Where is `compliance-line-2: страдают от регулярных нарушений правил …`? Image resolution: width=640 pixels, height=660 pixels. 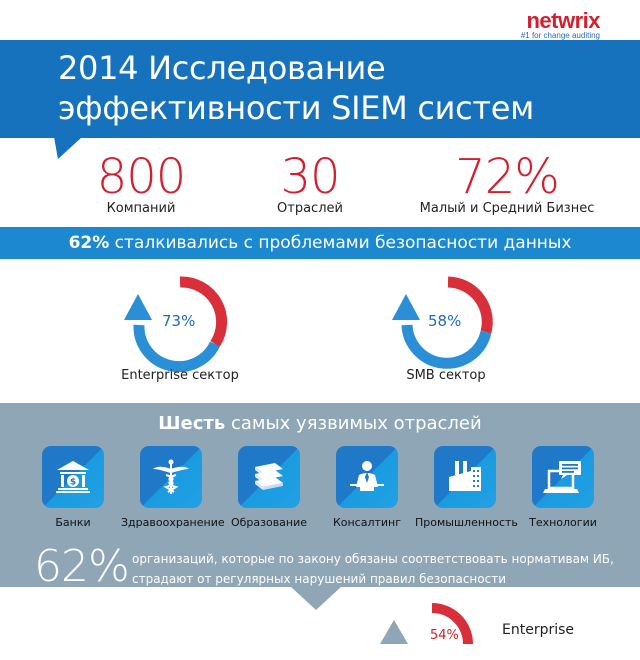 compliance-line-2: страдают от регулярных нарушений правил … is located at coordinates (319, 579).